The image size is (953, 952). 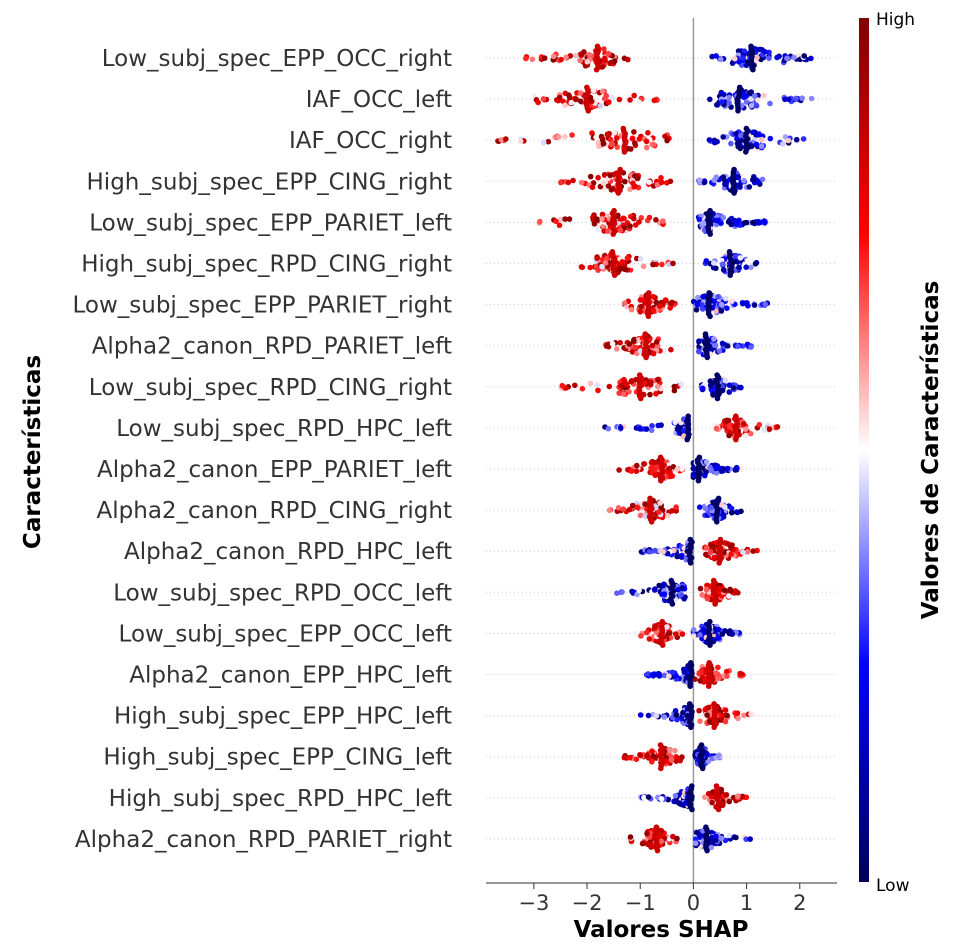 What do you see at coordinates (931, 450) in the screenshot?
I see `colorbar-title: Valores de Características` at bounding box center [931, 450].